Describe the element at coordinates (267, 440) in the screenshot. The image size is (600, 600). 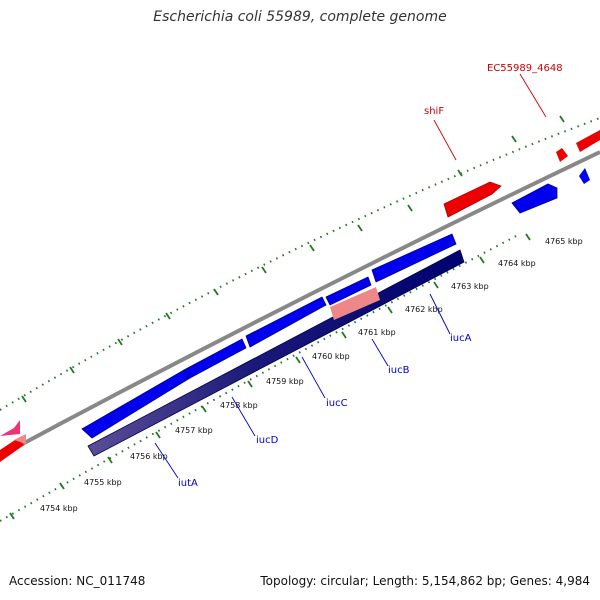
I see `gene-label-iucD: iucD` at that location.